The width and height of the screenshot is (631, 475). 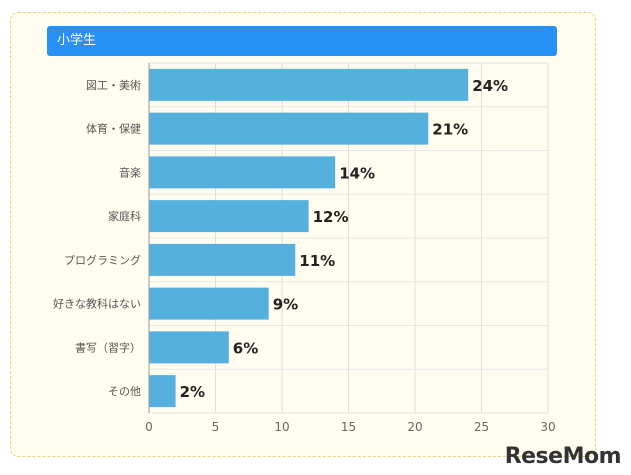 I want to click on x-tick-label: 0, so click(x=149, y=427).